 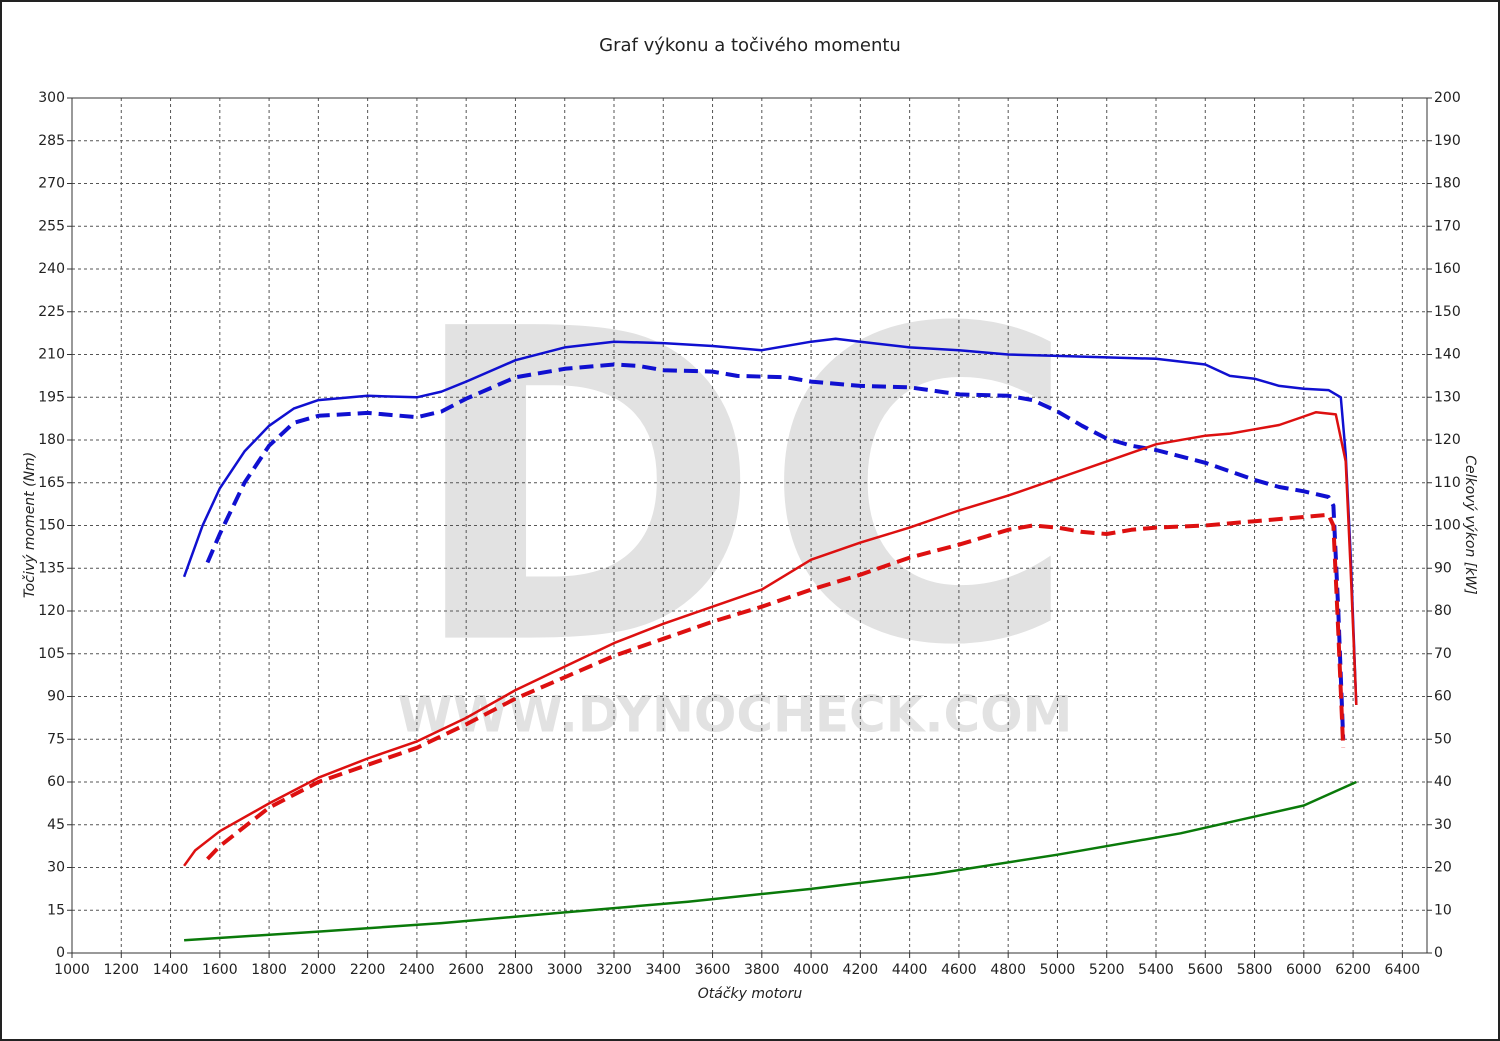 I want to click on y-tick-label: 150, so click(x=51, y=526).